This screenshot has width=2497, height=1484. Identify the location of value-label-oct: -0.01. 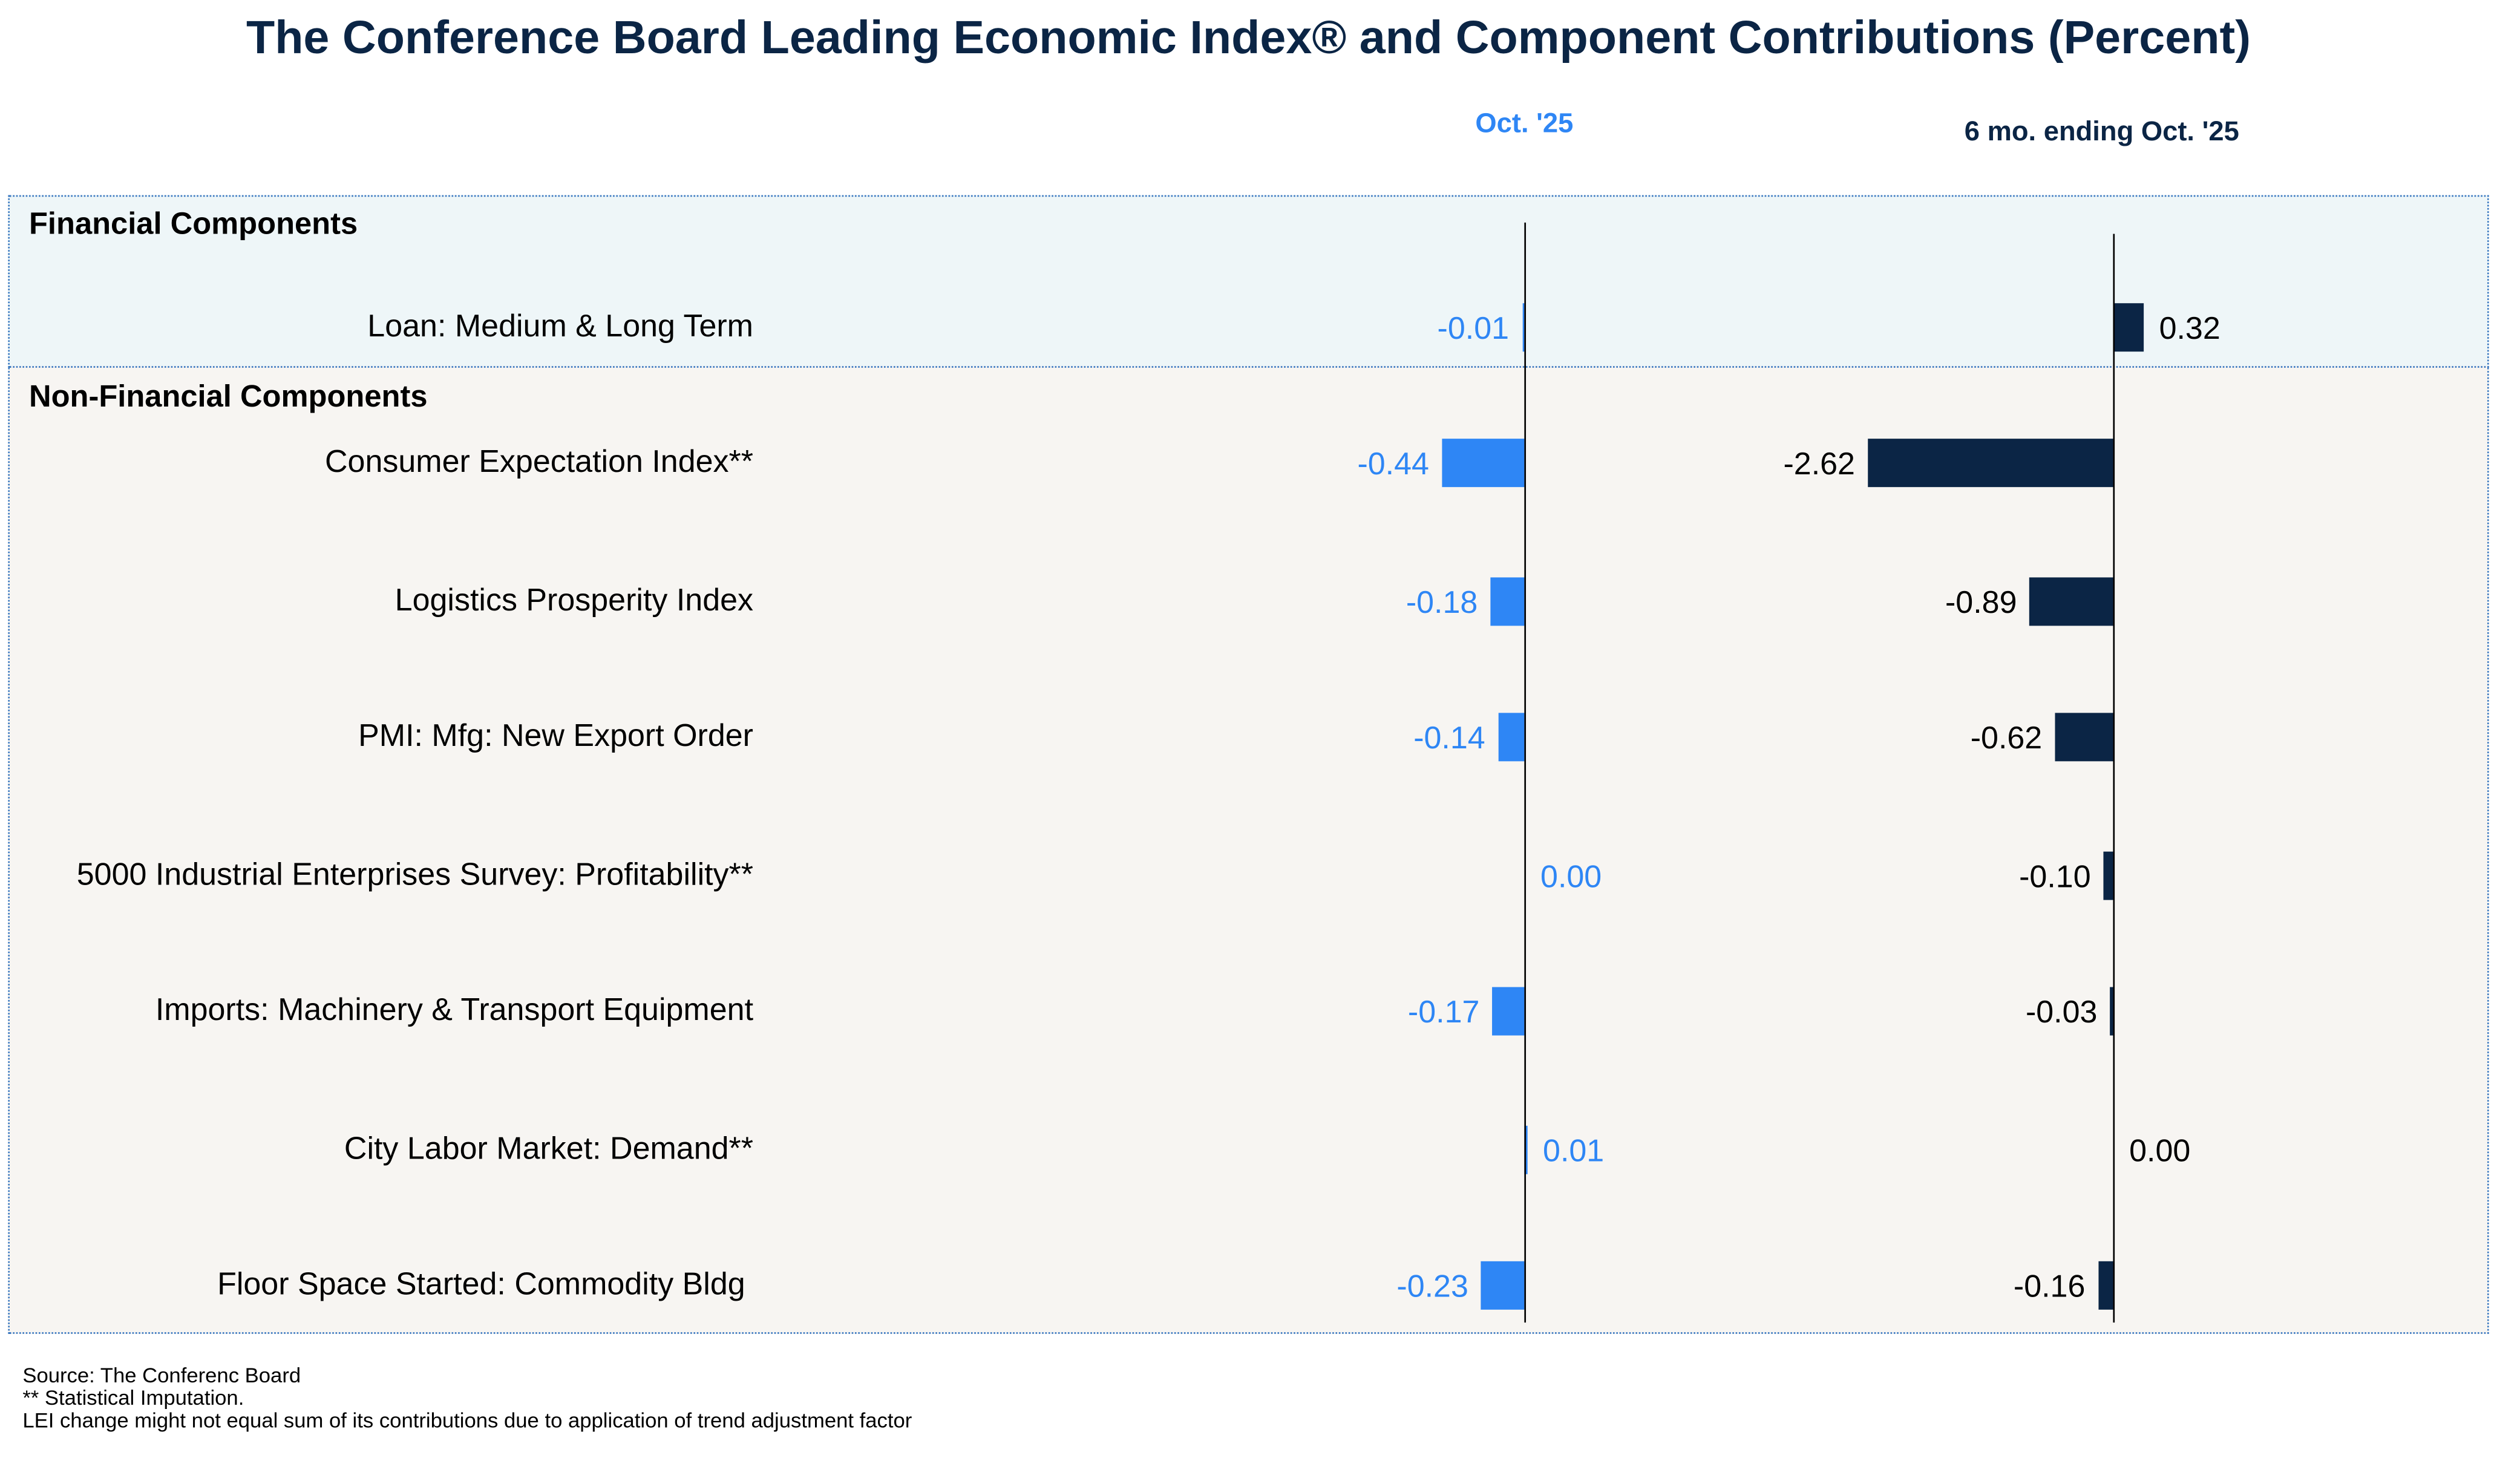
(1473, 329).